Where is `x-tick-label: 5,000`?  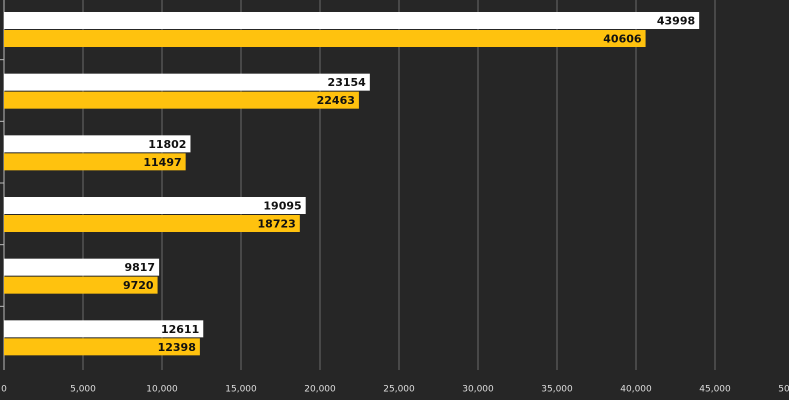 x-tick-label: 5,000 is located at coordinates (83, 390).